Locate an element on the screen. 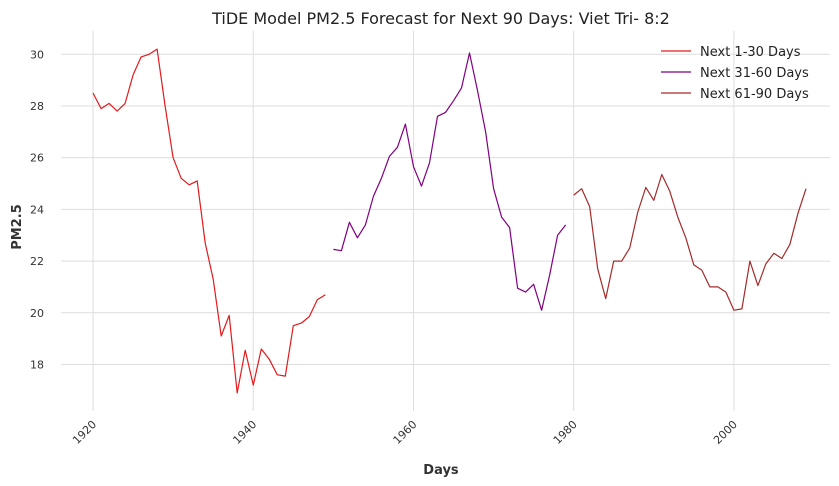 The height and width of the screenshot is (486, 839). y-axis-title: PM2.5 is located at coordinates (17, 227).